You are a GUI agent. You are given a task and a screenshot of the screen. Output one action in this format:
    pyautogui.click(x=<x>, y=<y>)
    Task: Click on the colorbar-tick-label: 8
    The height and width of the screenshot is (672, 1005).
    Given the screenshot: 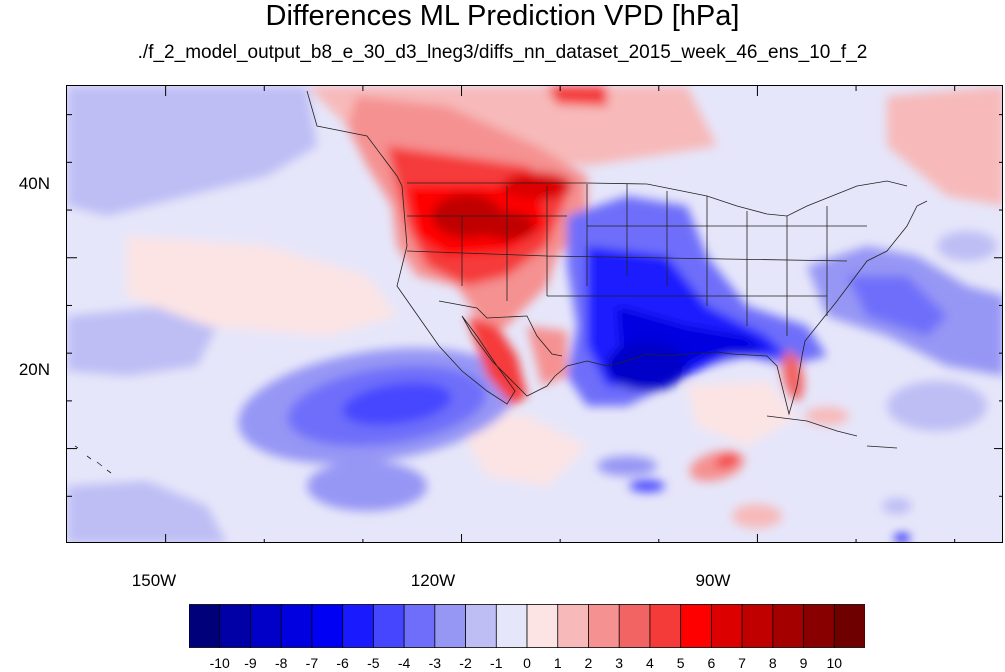 What is the action you would take?
    pyautogui.click(x=772, y=663)
    